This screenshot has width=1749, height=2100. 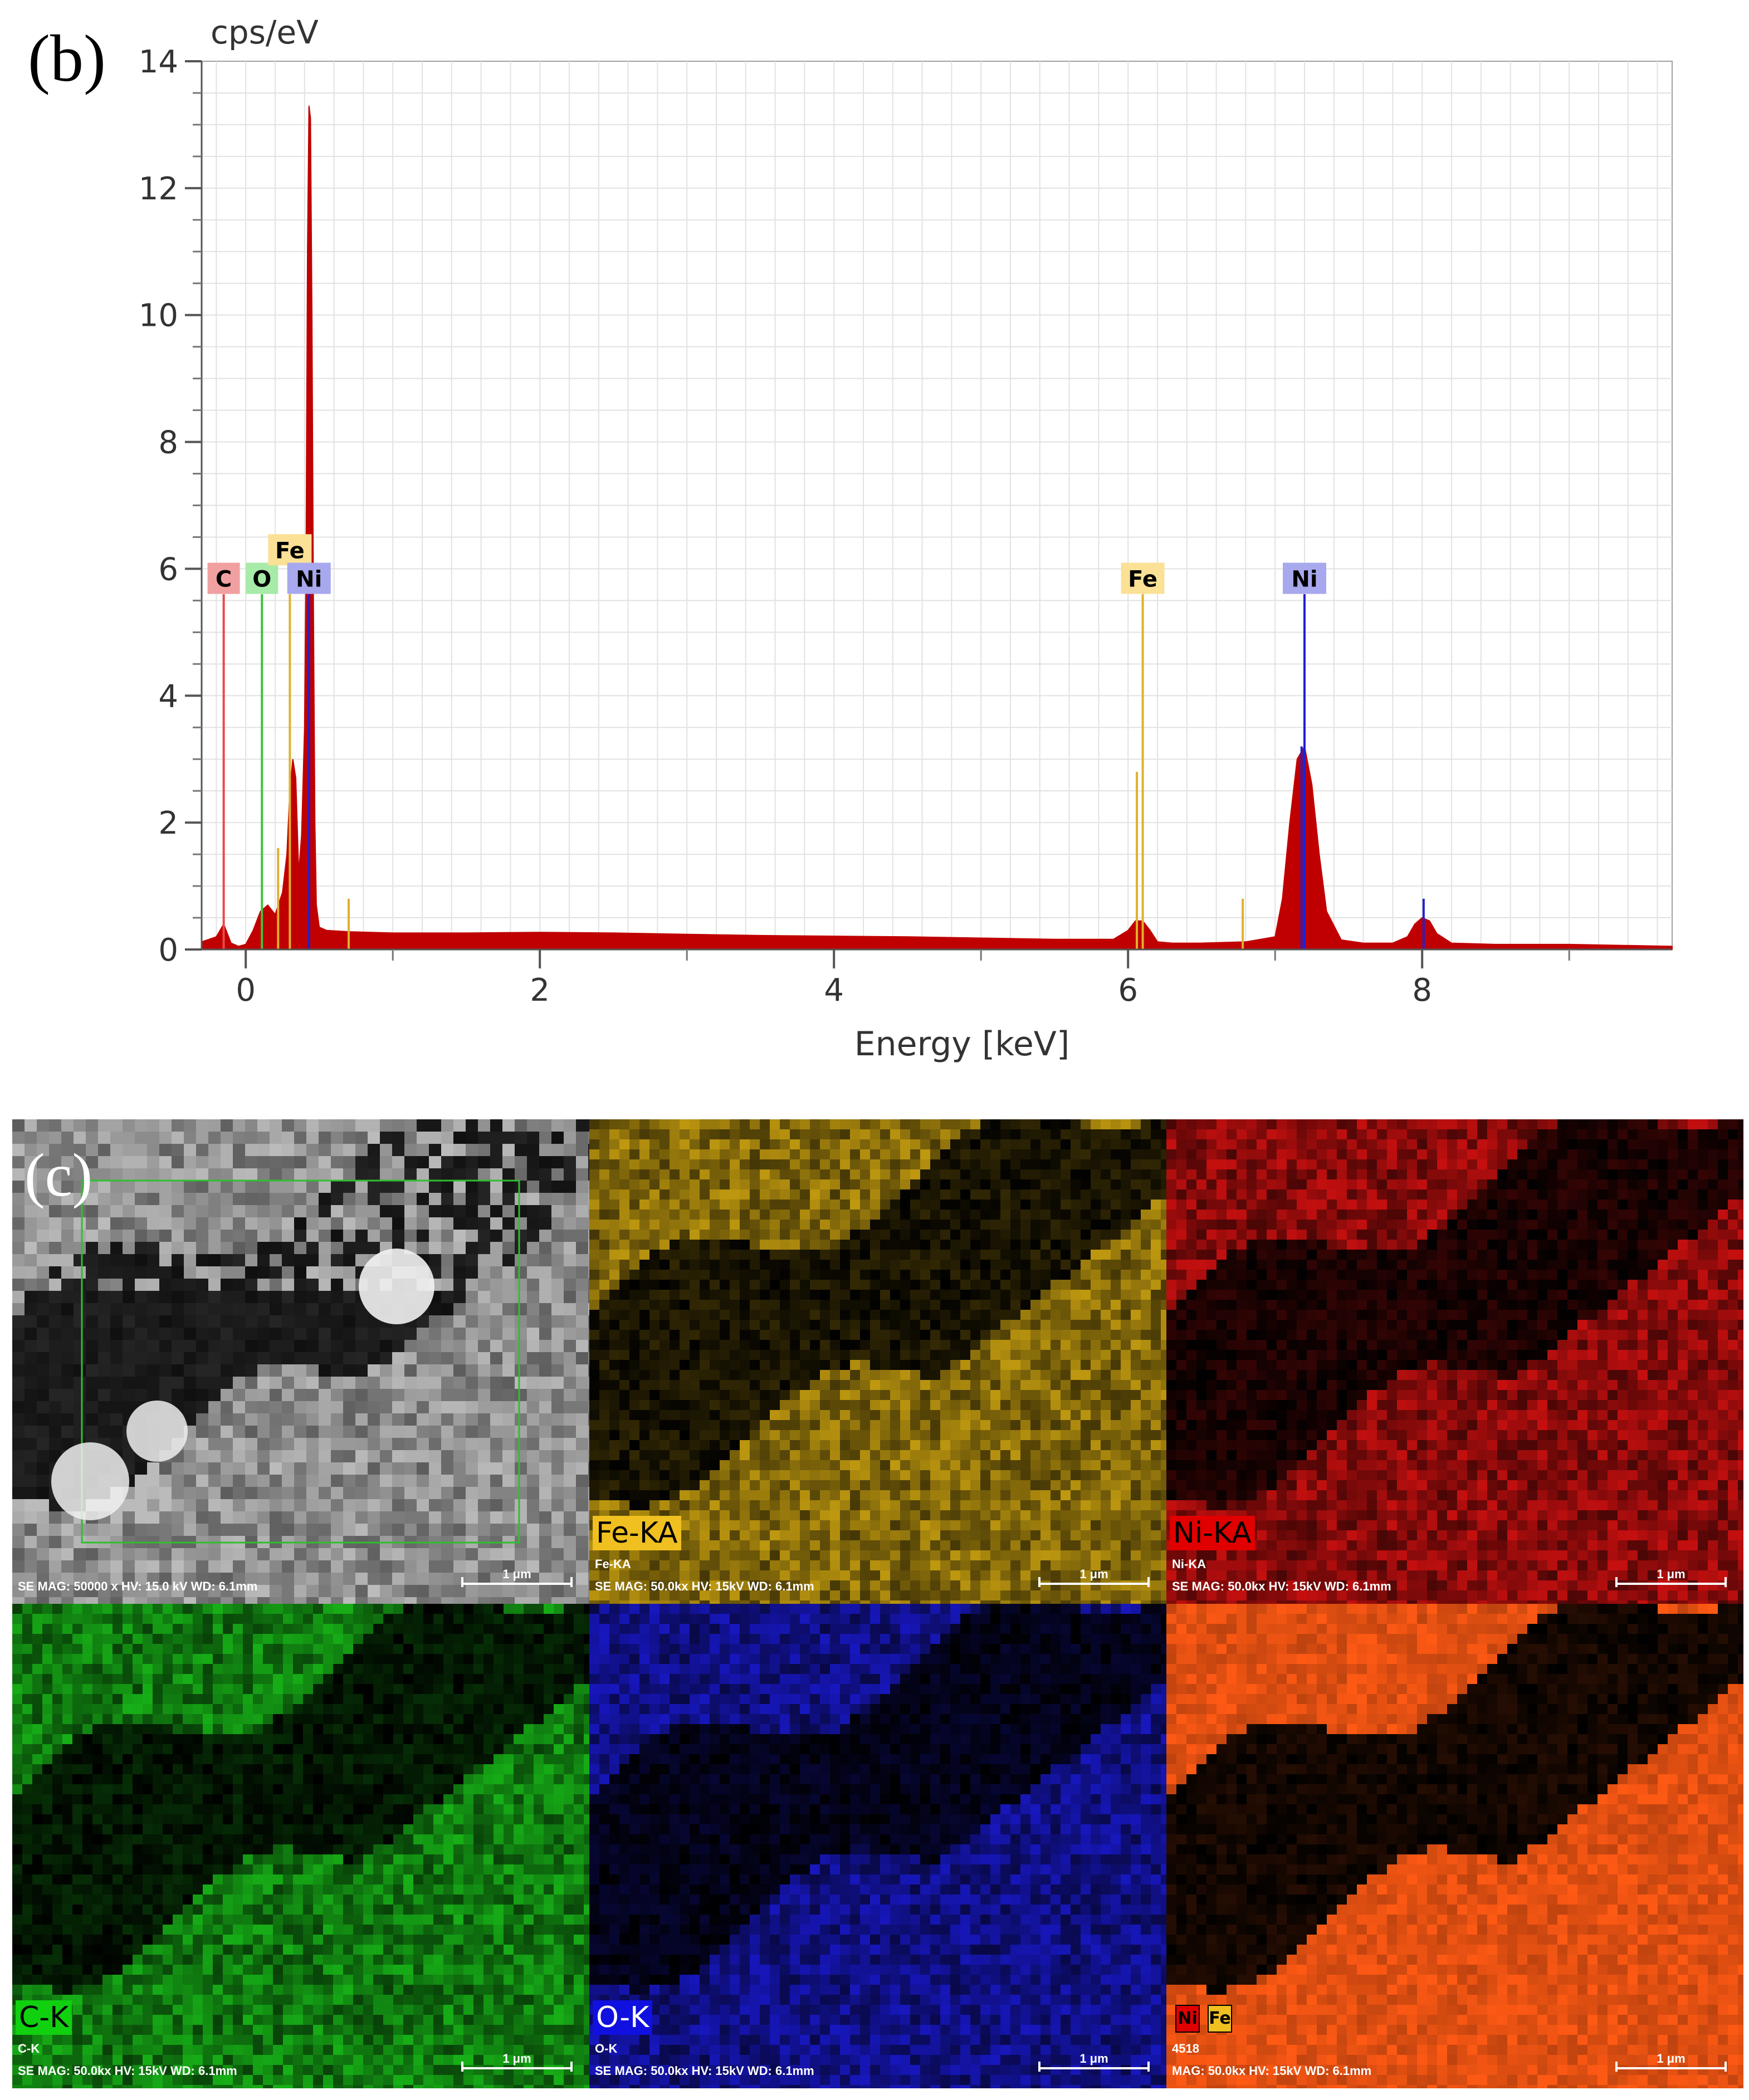 I want to click on element-map-label: Fe-KA, so click(x=637, y=1533).